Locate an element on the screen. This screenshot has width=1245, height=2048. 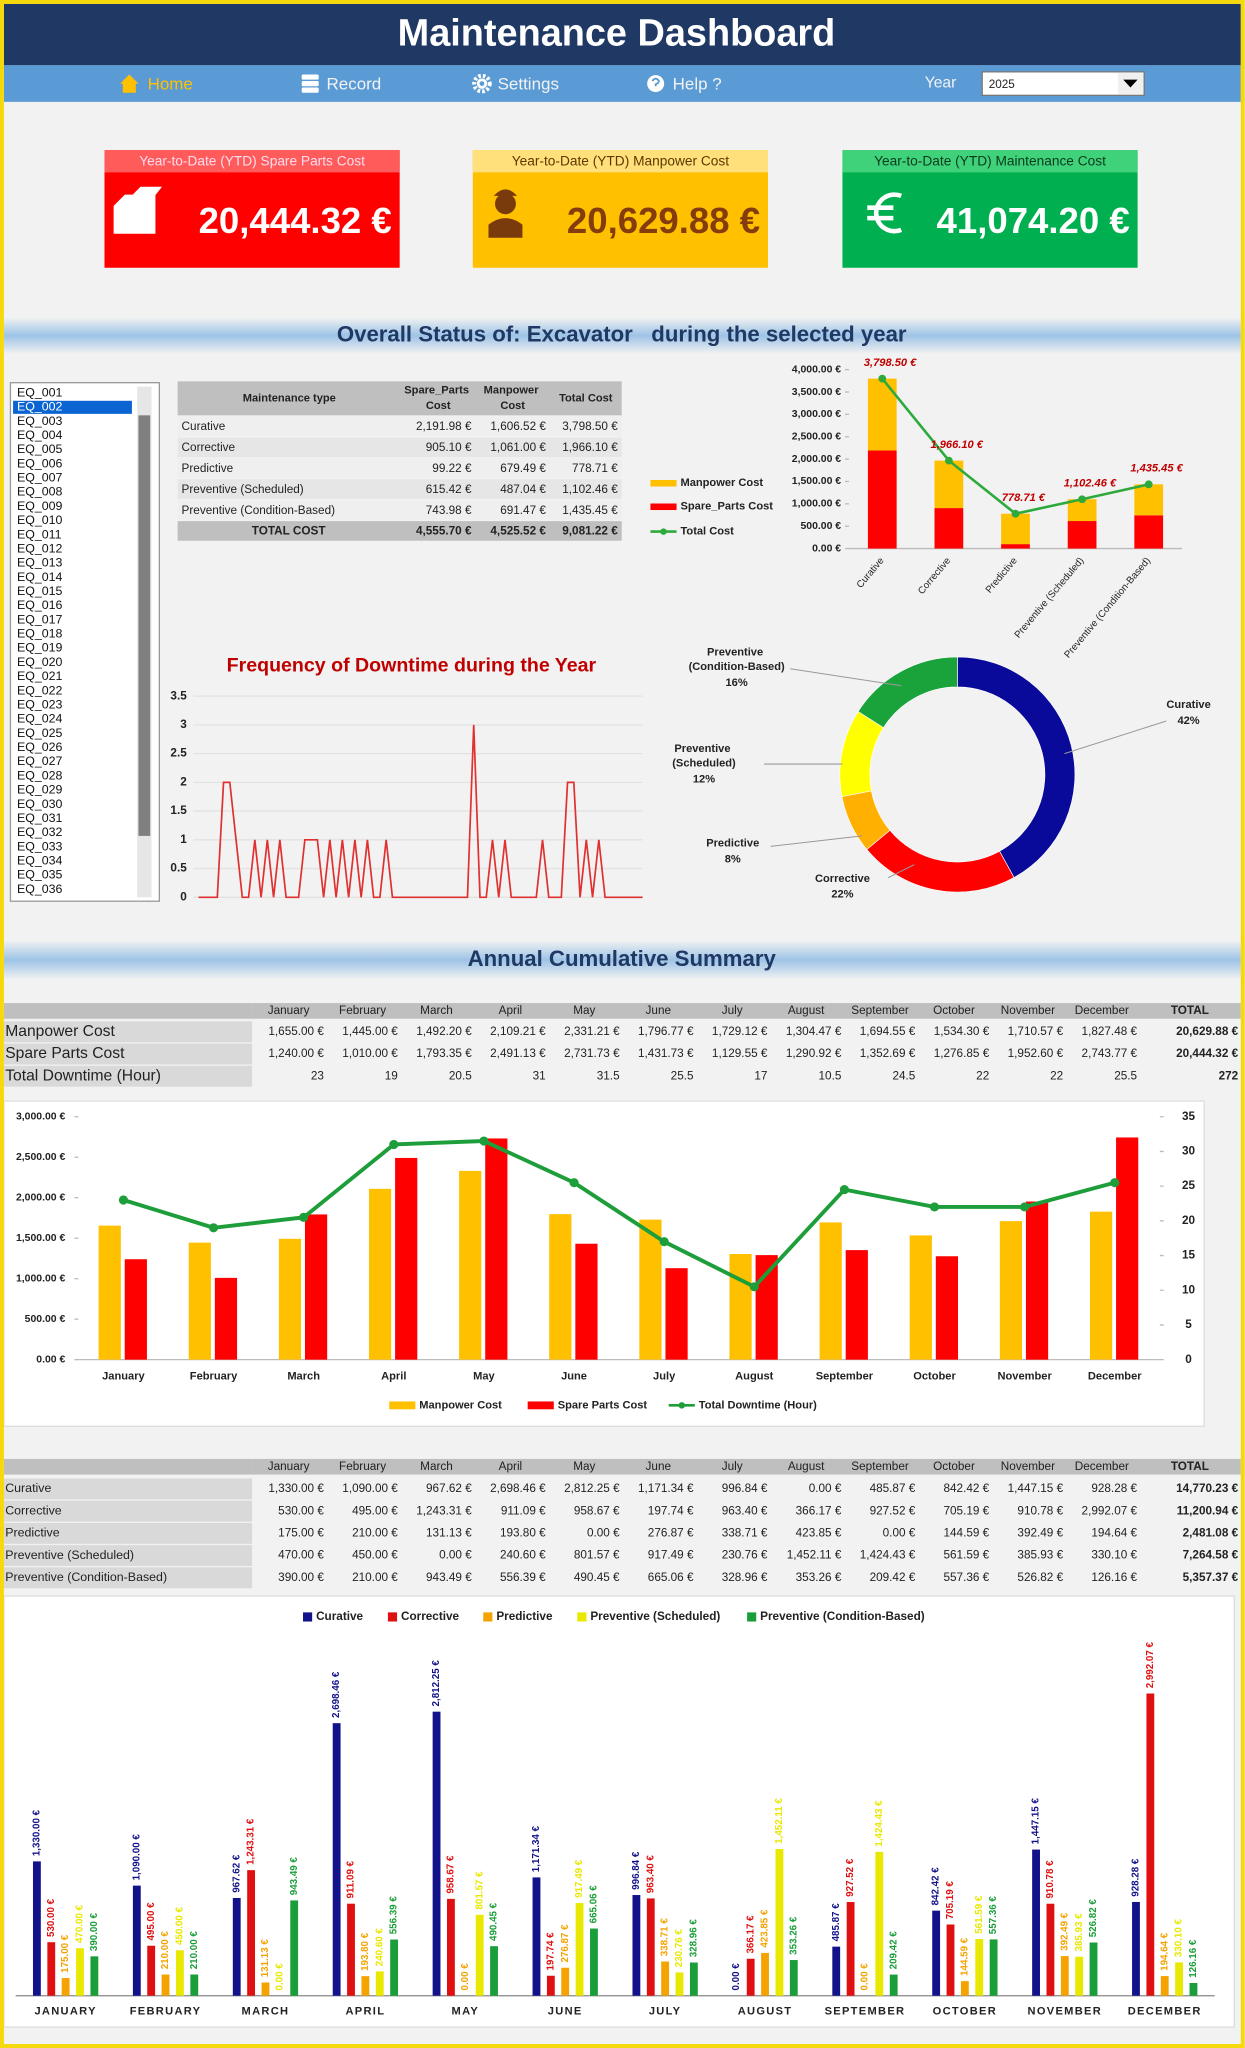
dropdown-arrow is located at coordinates (1130, 83).